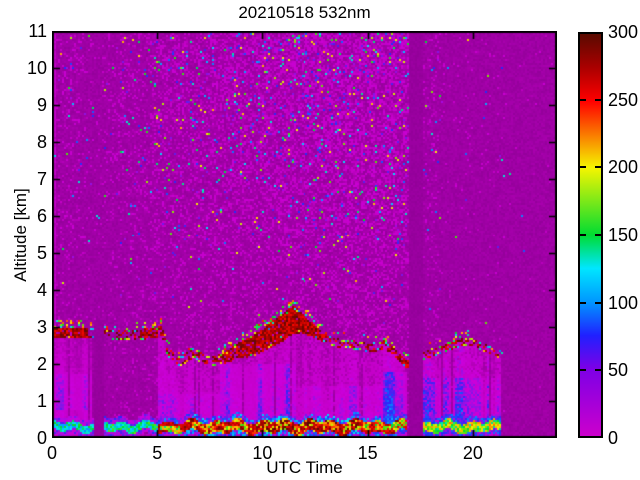 This screenshot has height=480, width=640. I want to click on y-tick-label: 2, so click(41, 364).